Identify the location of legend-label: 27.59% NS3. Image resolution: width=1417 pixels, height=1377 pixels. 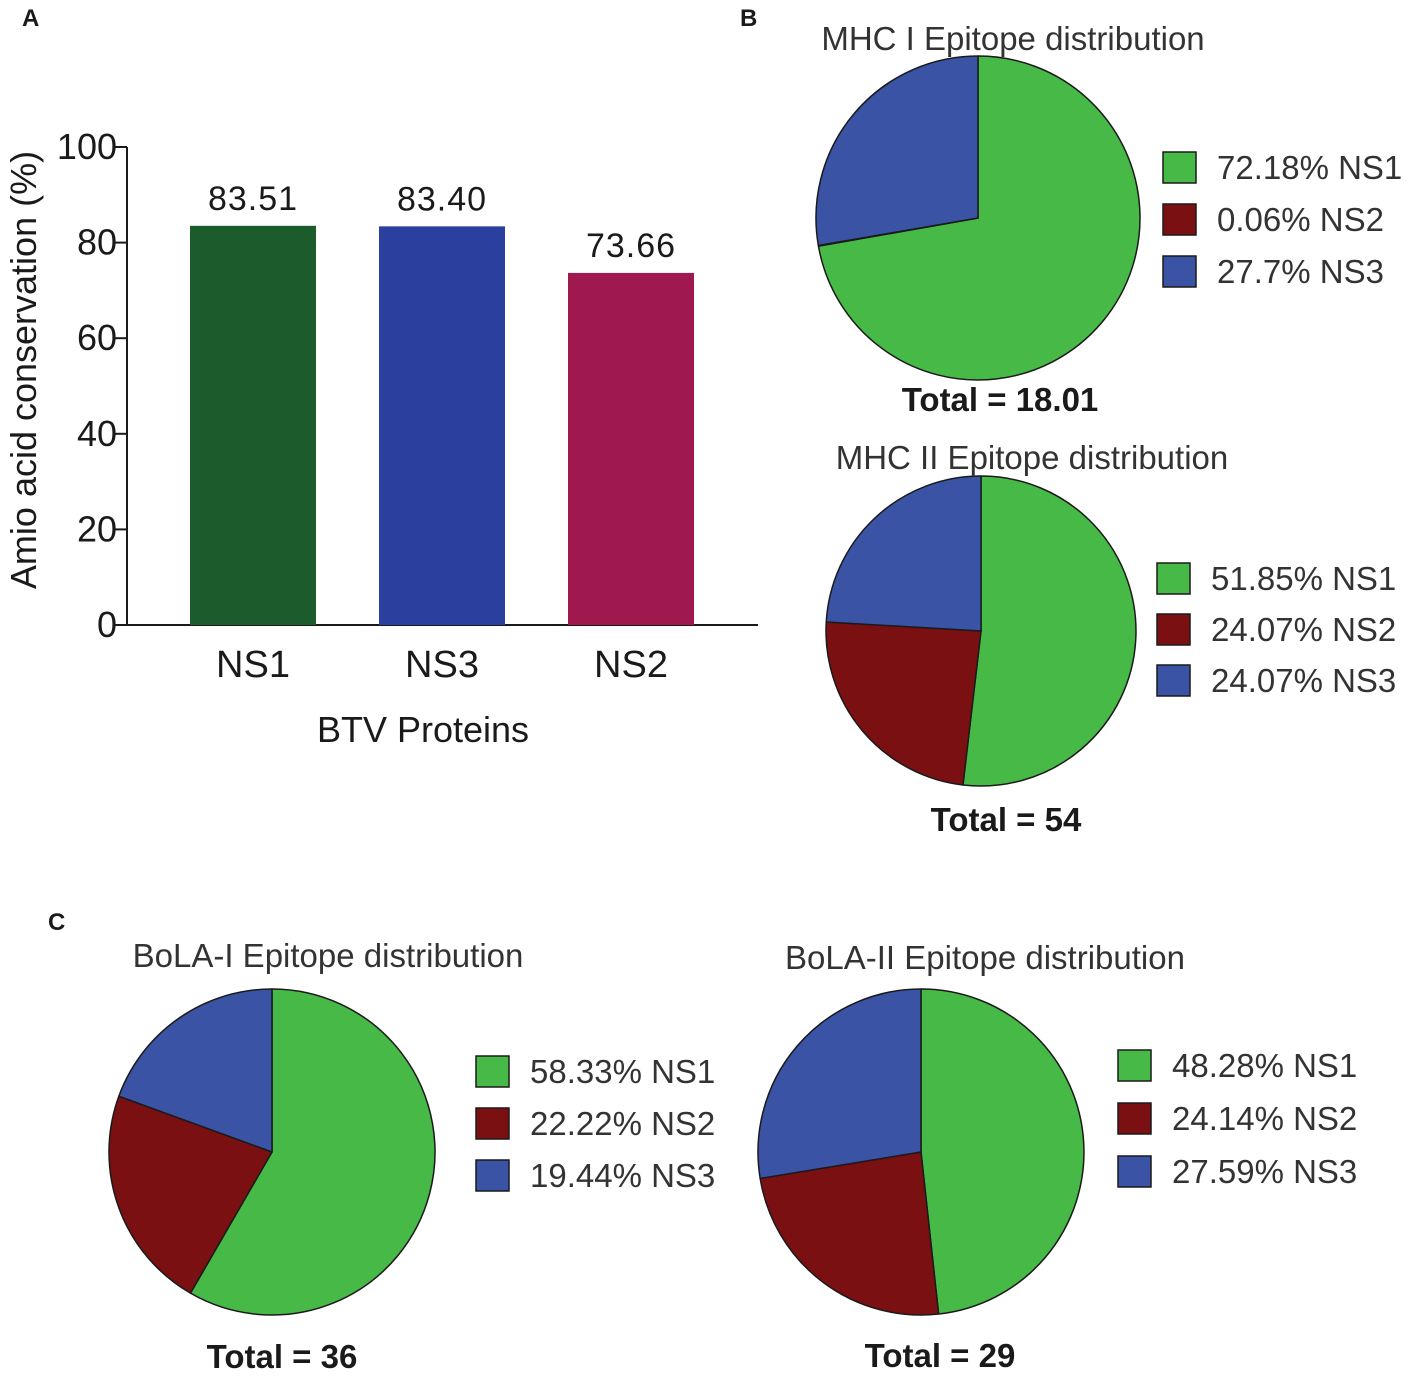
(1264, 1171).